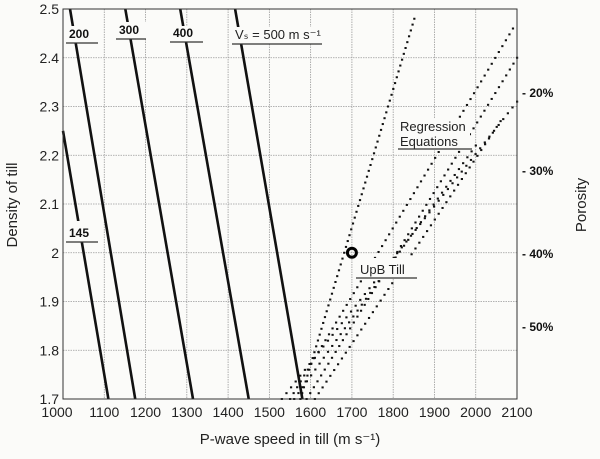 The image size is (600, 459). What do you see at coordinates (183, 33) in the screenshot?
I see `vs-line-label: 400` at bounding box center [183, 33].